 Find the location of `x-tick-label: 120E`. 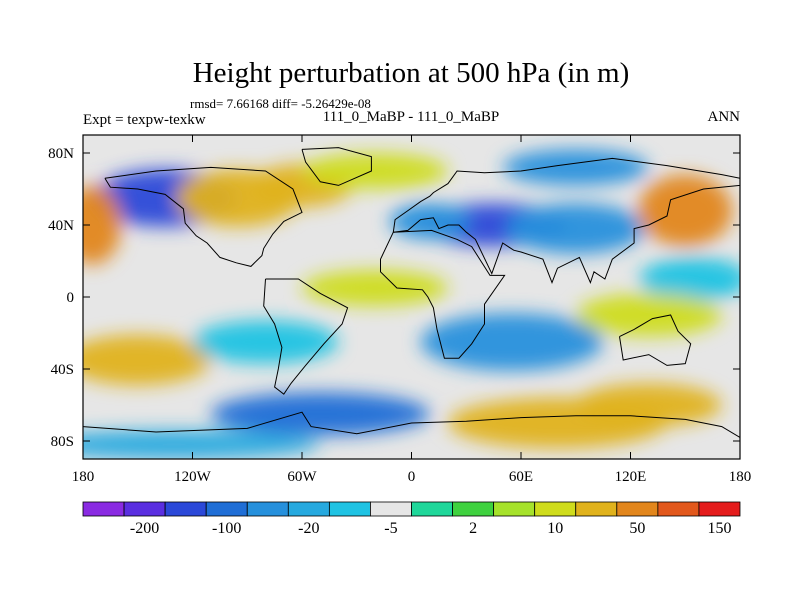

x-tick-label: 120E is located at coordinates (631, 477).